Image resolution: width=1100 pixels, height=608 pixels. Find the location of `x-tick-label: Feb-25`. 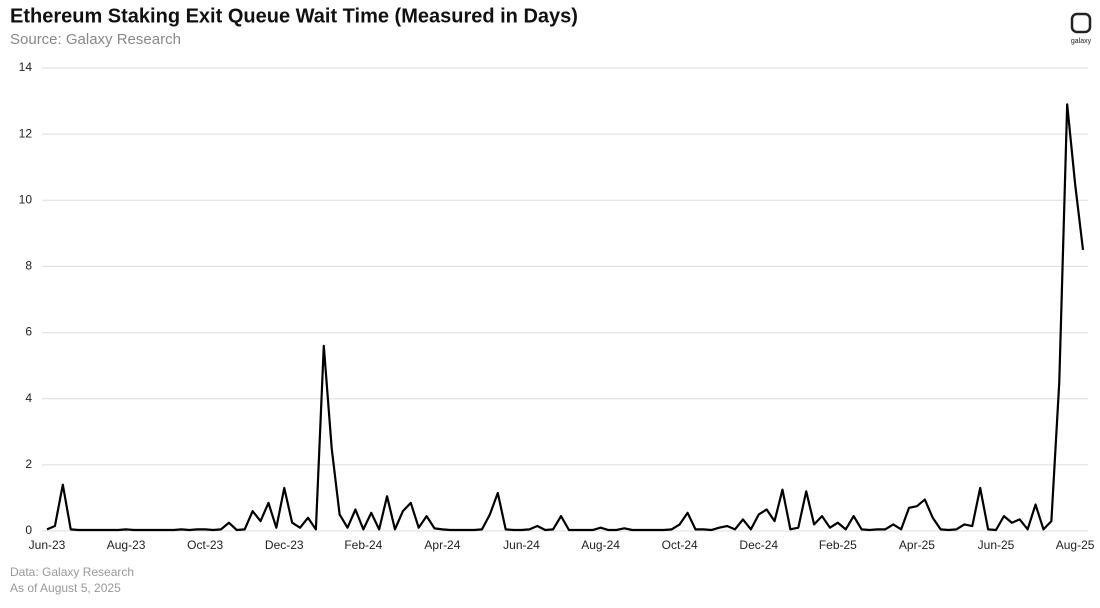

x-tick-label: Feb-25 is located at coordinates (838, 545).